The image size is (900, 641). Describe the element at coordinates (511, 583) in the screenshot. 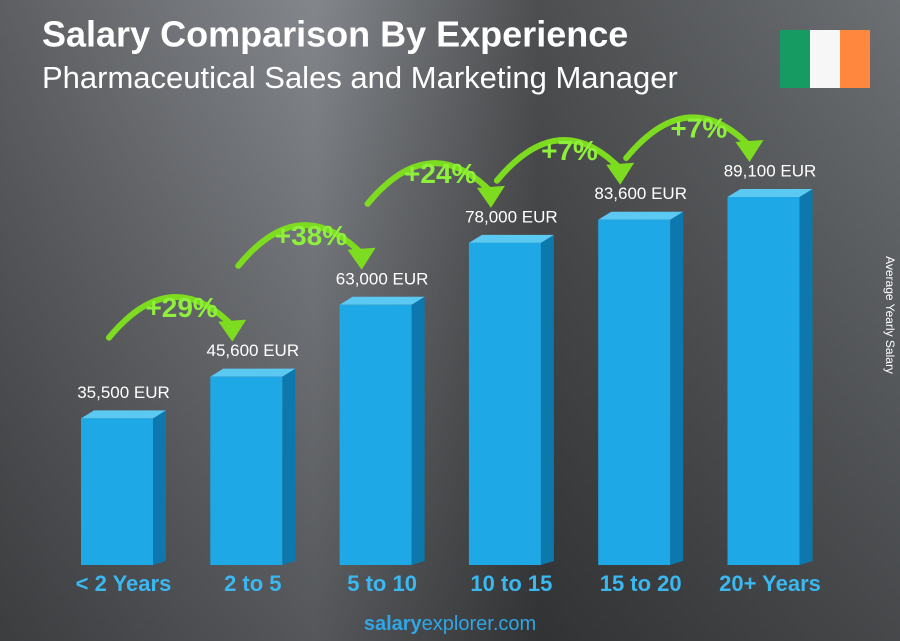

I see `x-tick-label: 10 to 15` at that location.